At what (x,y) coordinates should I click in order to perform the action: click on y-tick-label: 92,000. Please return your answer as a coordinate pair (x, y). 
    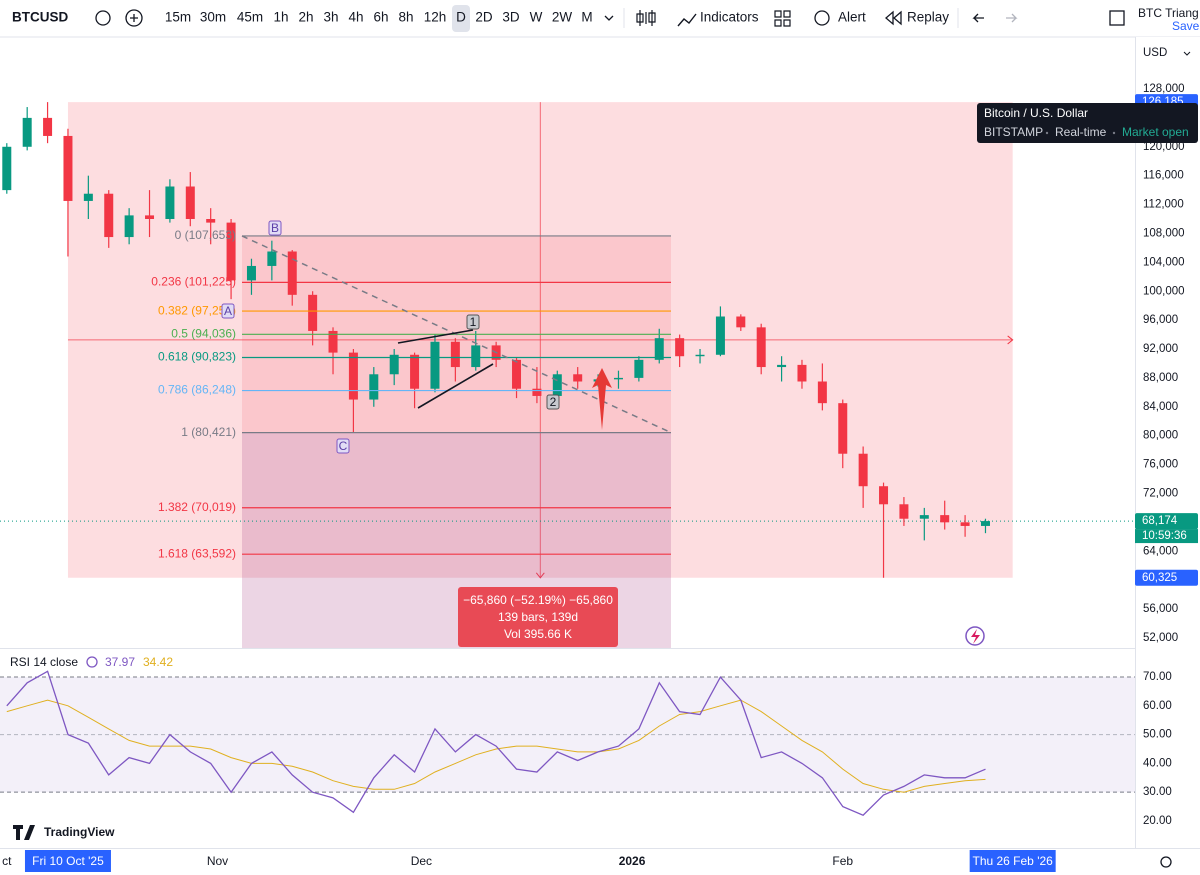
    Looking at the image, I should click on (1160, 349).